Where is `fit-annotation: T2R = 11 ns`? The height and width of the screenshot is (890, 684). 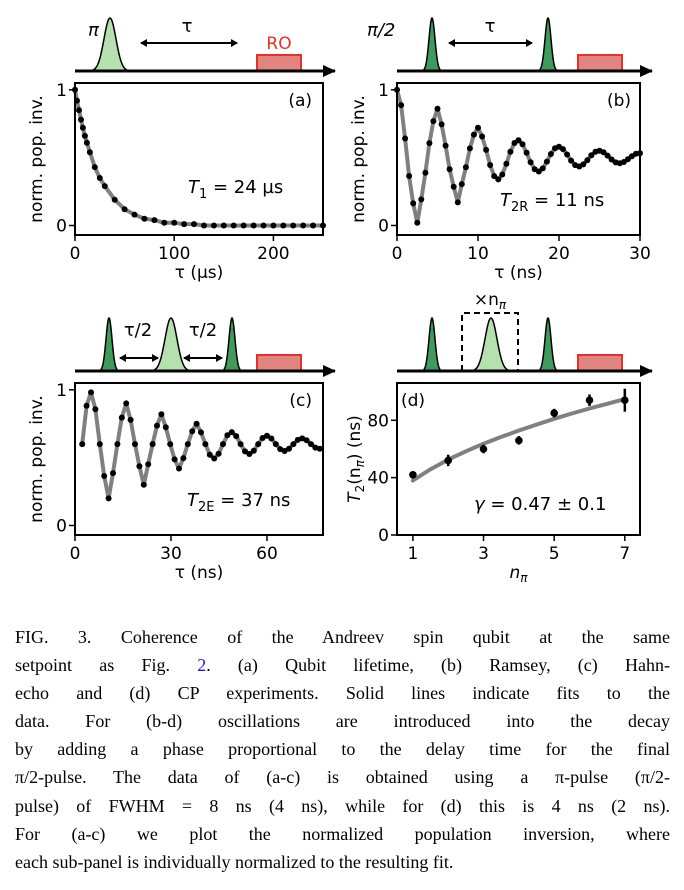 fit-annotation: T2R = 11 ns is located at coordinates (552, 202).